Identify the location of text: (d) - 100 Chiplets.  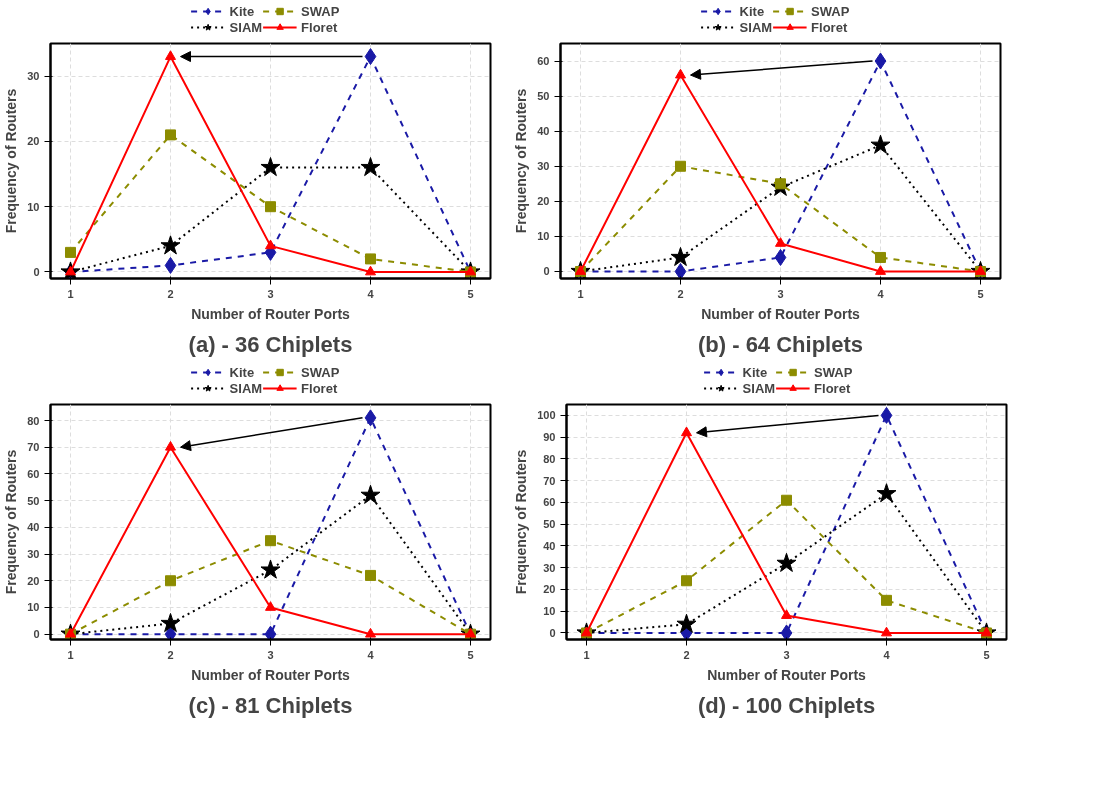
(786, 705).